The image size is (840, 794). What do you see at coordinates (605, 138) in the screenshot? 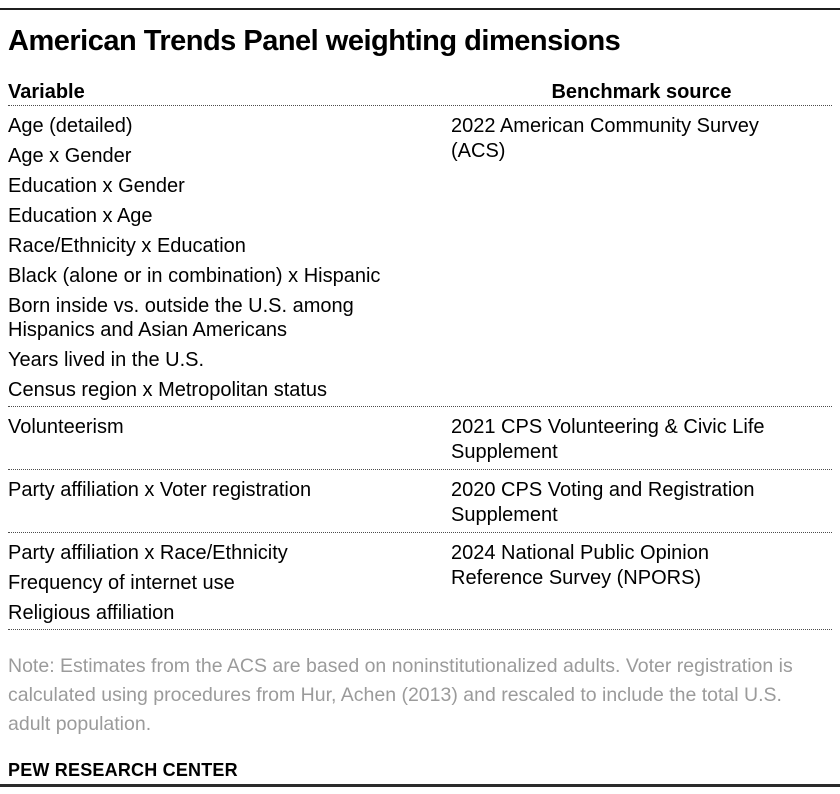
I see `benchmark-entry: 2022 American Community Survey (ACS)` at bounding box center [605, 138].